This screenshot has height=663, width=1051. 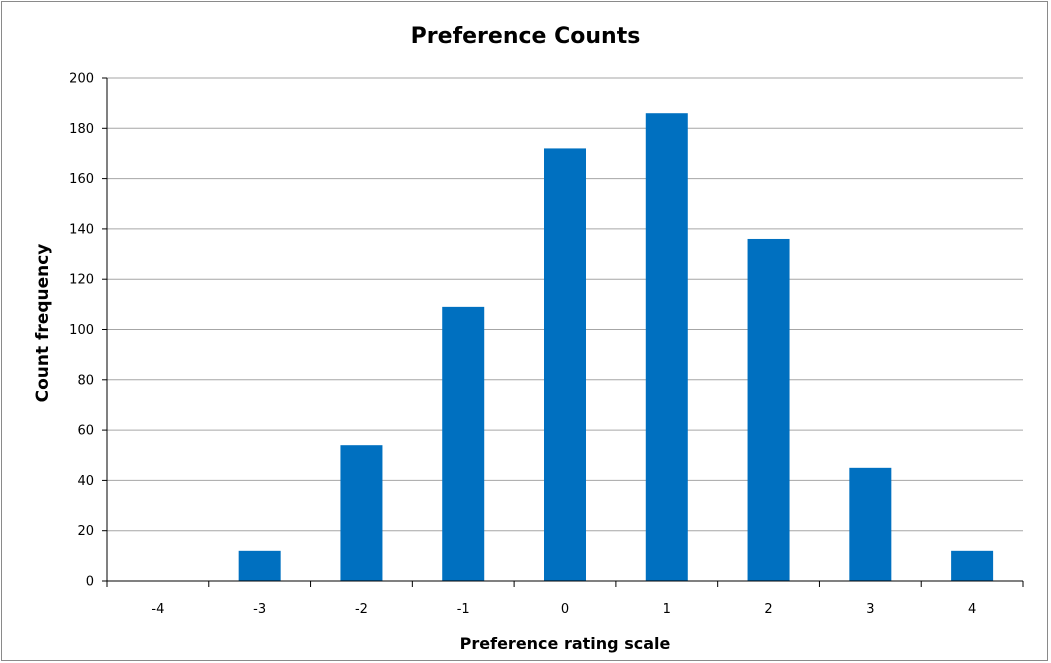 I want to click on chart-title: Preference Counts, so click(x=525, y=36).